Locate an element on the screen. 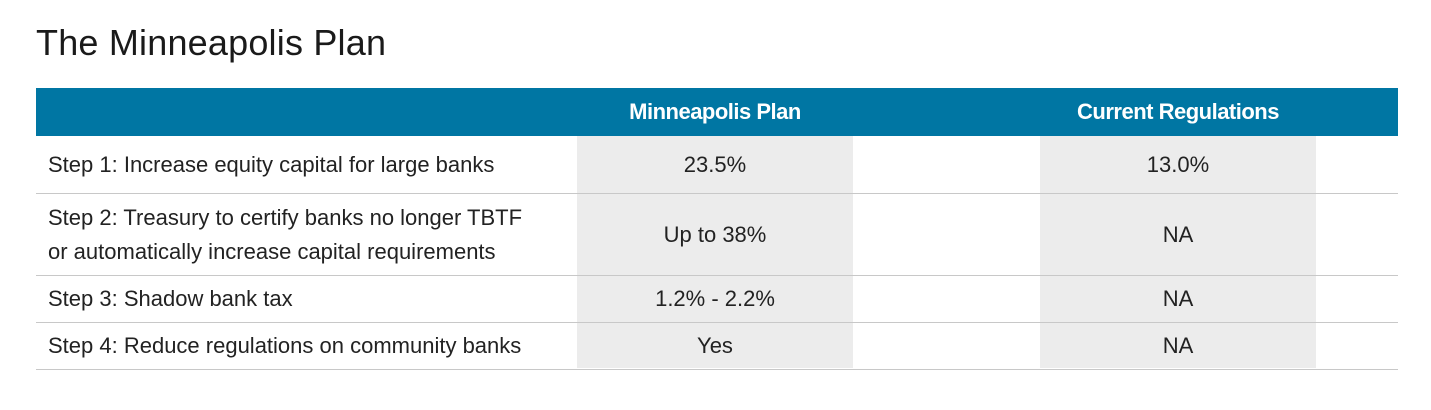  row-label: Step 3: Shadow bank tax is located at coordinates (170, 299).